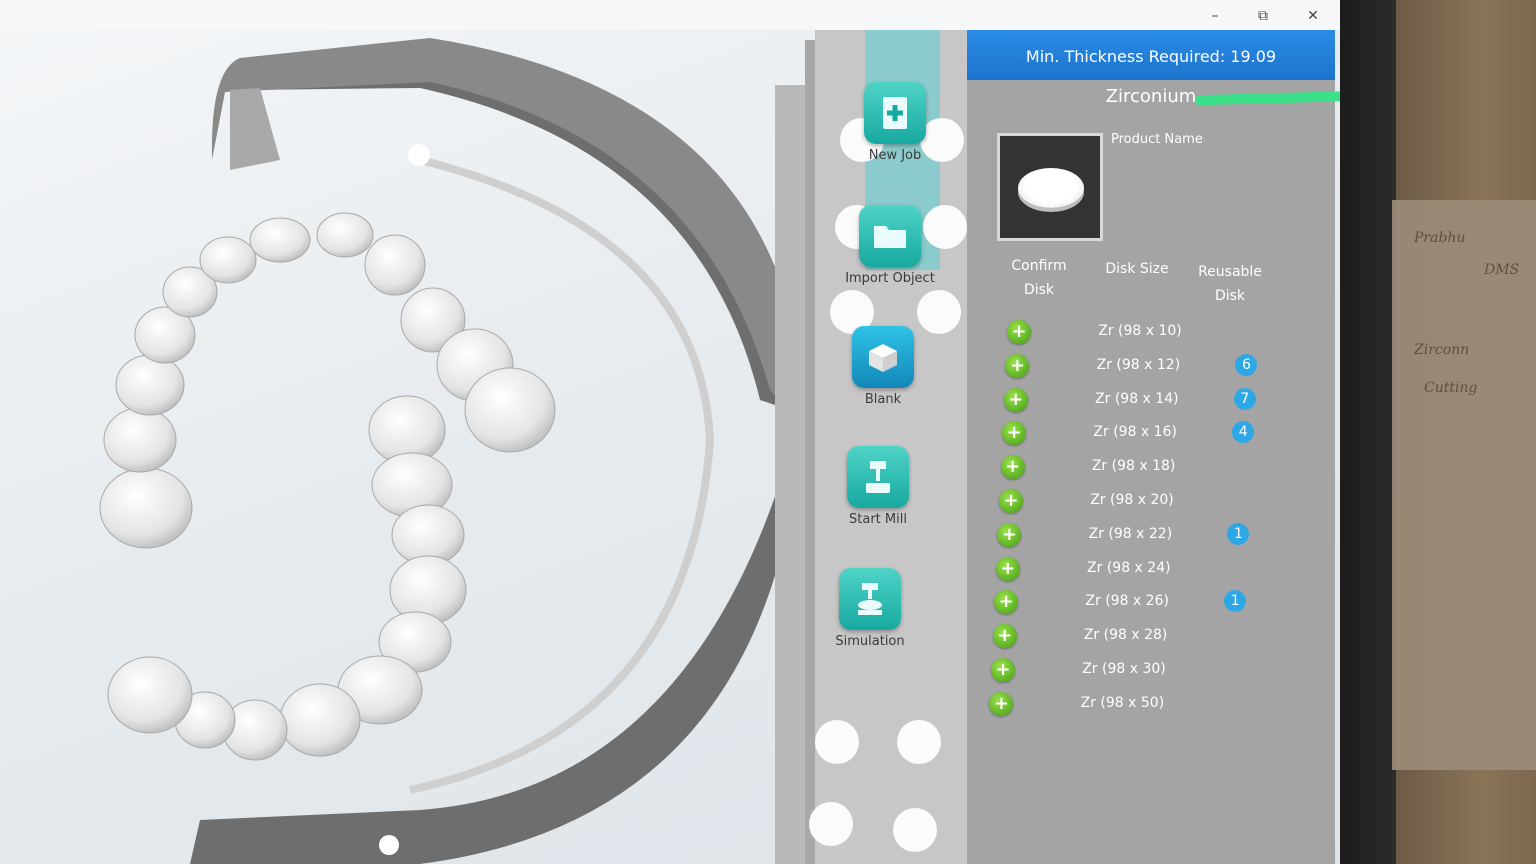 This screenshot has height=864, width=1536. I want to click on disk-size-label: Zr (98 x 26), so click(1127, 601).